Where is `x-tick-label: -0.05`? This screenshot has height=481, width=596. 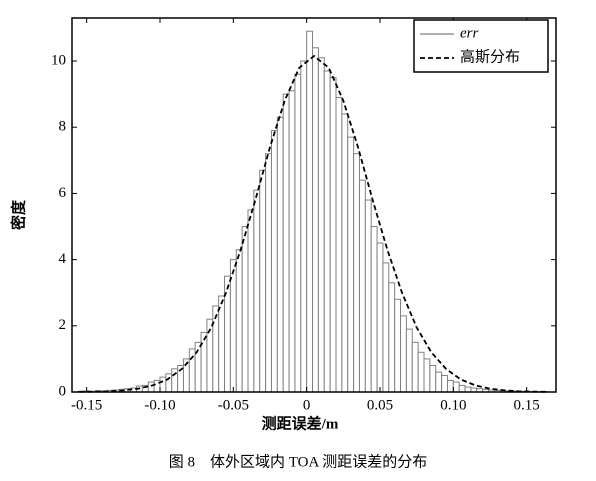
x-tick-label: -0.05 is located at coordinates (233, 405).